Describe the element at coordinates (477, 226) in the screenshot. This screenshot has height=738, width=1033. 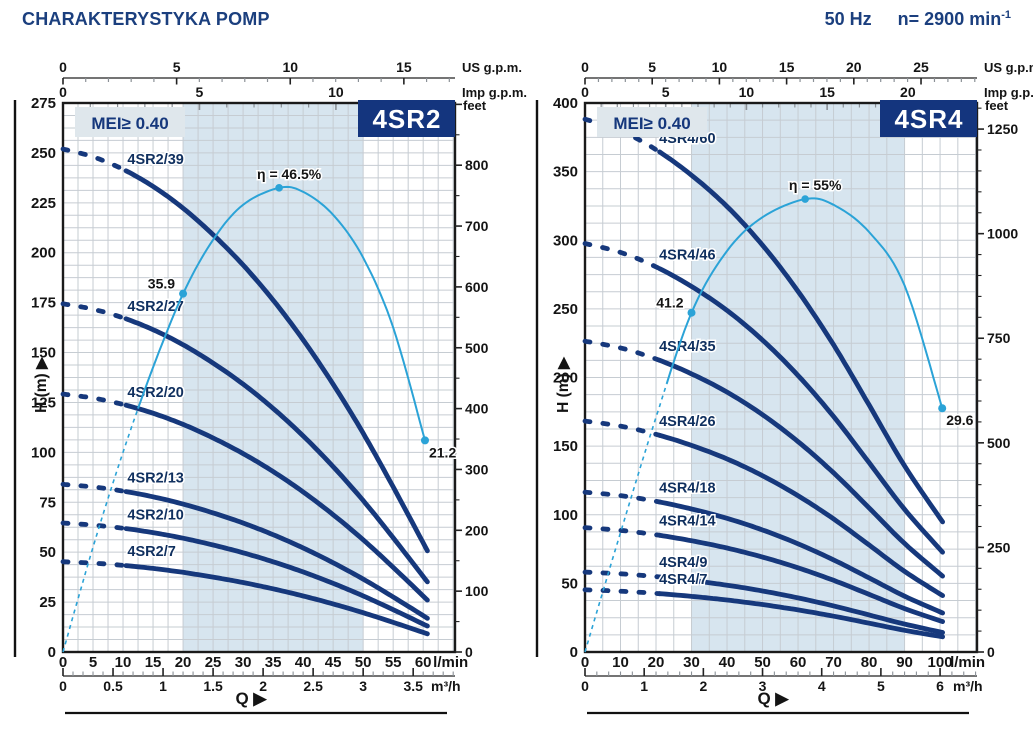
I see `feet-tick-label: 700` at that location.